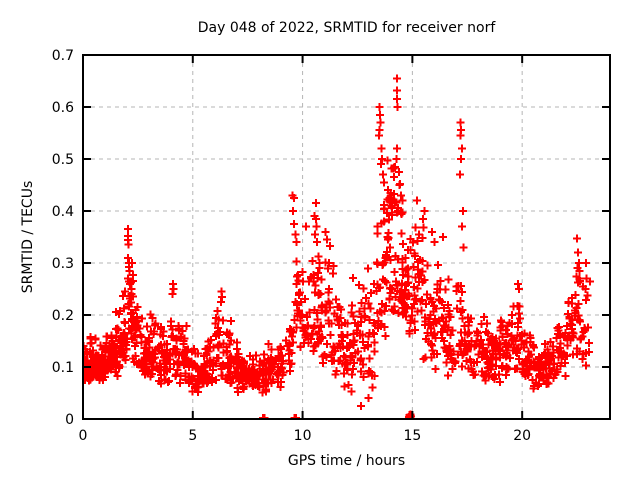 This screenshot has height=480, width=640. I want to click on y-tick-label: 0.3, so click(63, 264).